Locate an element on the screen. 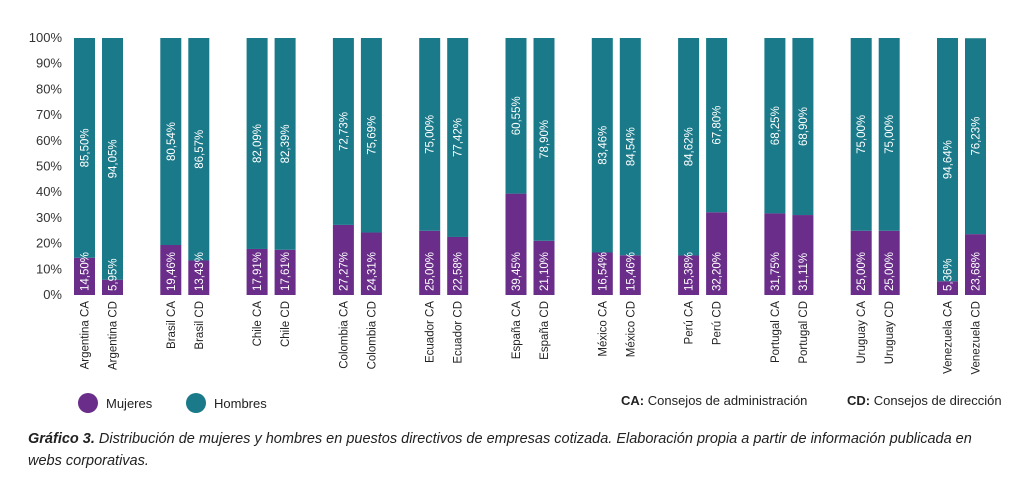 The width and height of the screenshot is (1024, 492). data-label-hombres: 85,50% is located at coordinates (86, 147).